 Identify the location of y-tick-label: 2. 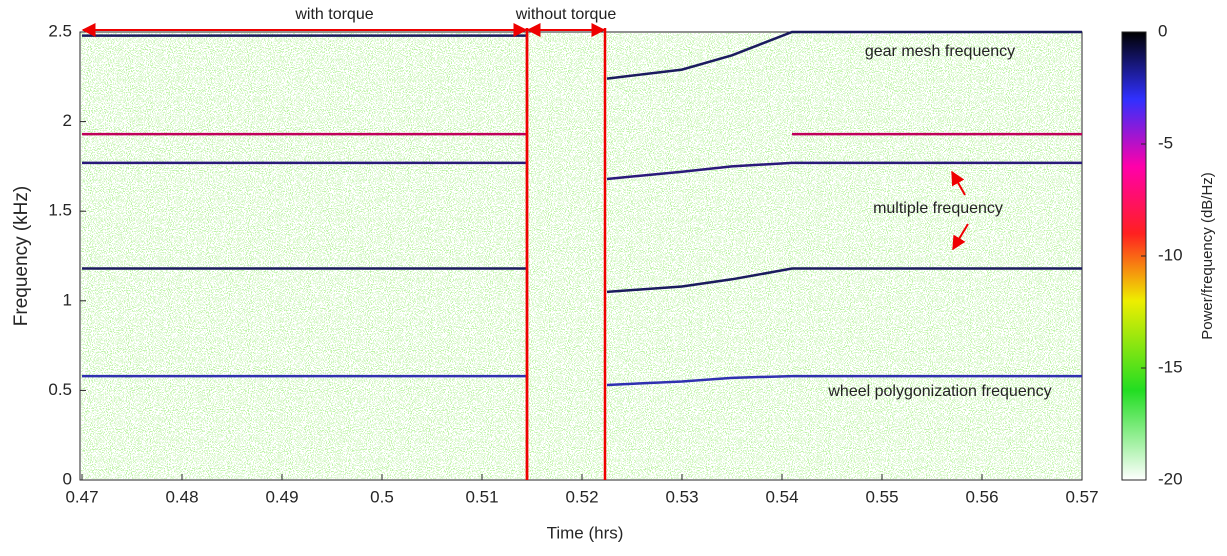
(67, 120).